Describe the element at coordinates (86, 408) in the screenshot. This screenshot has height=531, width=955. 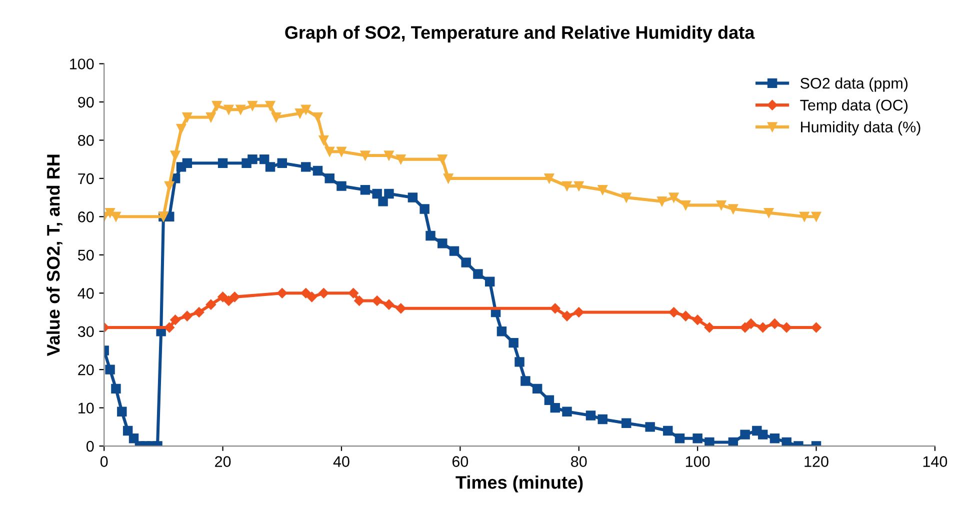
I see `y-tick-label: 10` at that location.